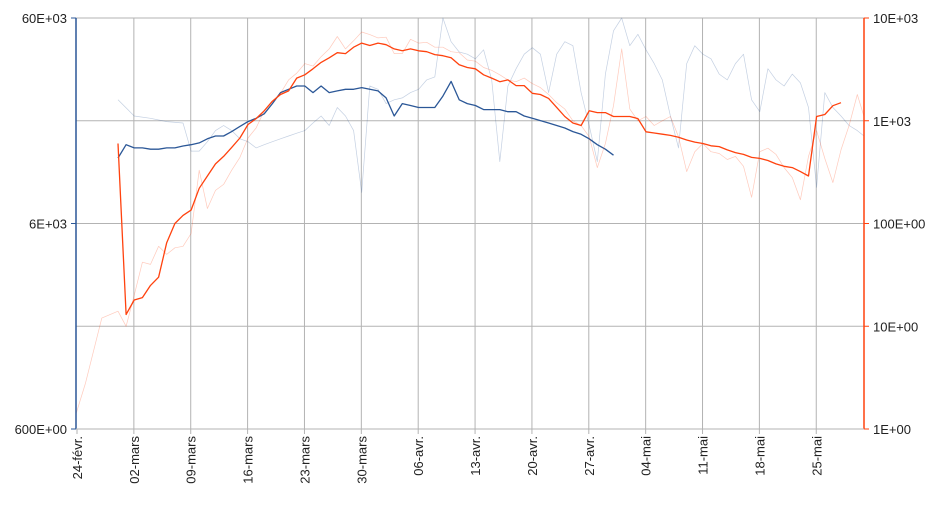  I want to click on right-y-tick-label: 1E+00, so click(892, 429).